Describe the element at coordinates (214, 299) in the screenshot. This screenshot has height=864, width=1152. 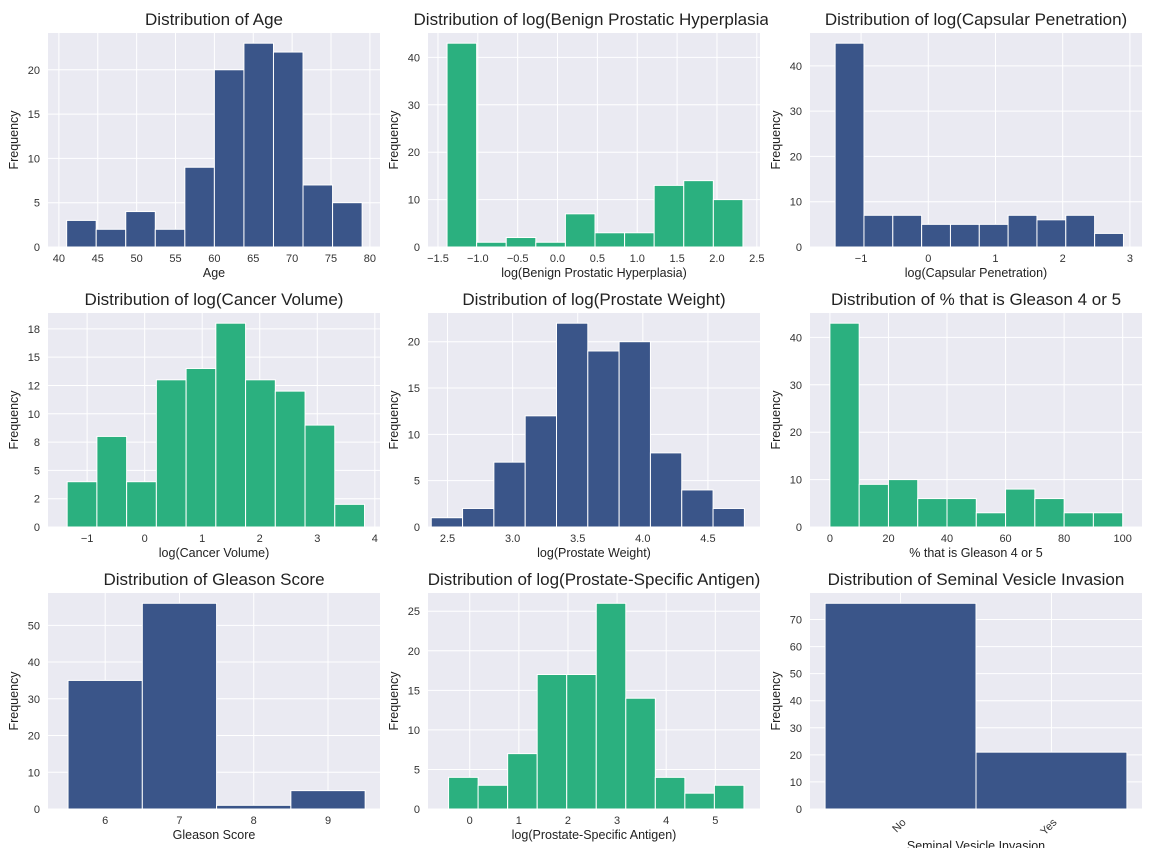
I see `chart-title: Distribution of log(Cancer Volume)` at that location.